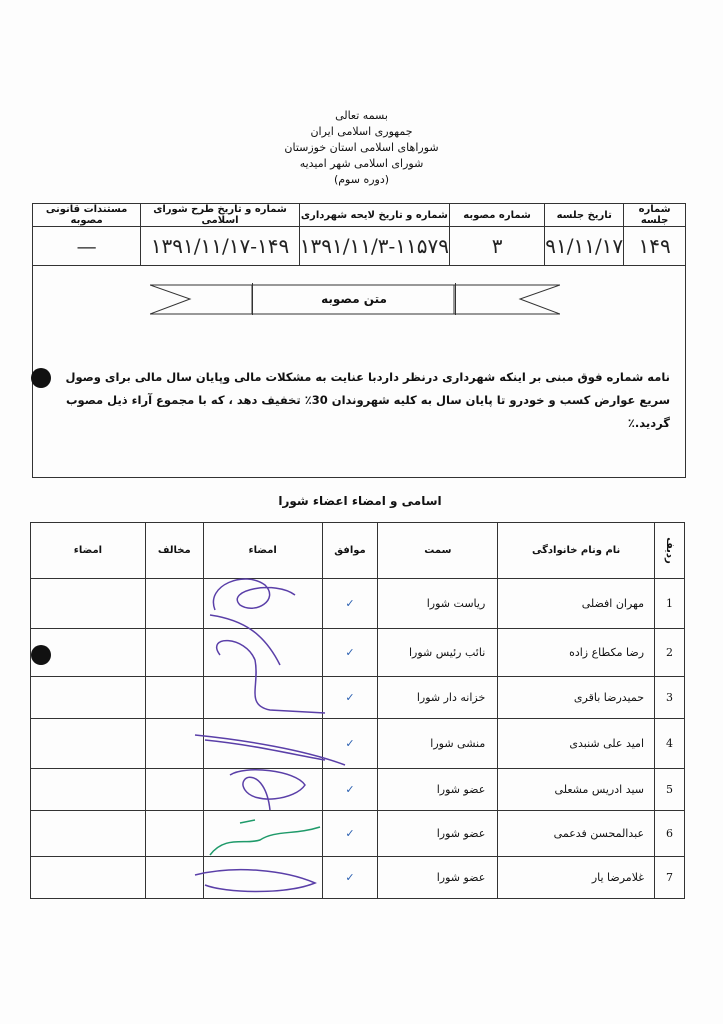 This screenshot has height=1024, width=723. Describe the element at coordinates (41, 378) in the screenshot. I see `punch-hole` at that location.